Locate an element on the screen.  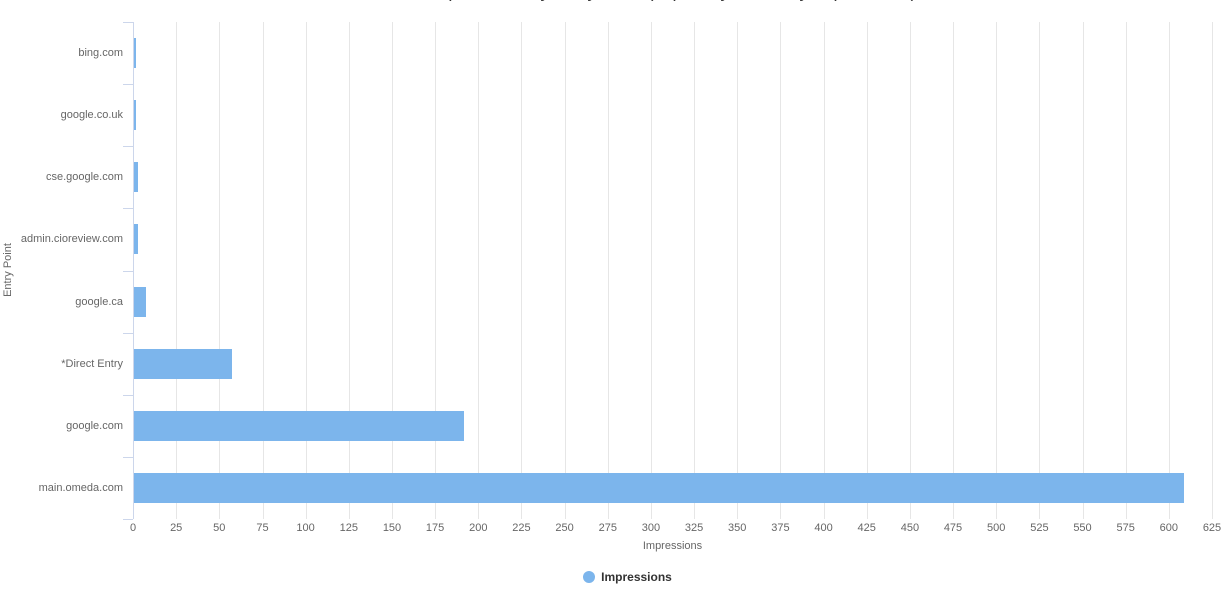
x-tick-label: 0 is located at coordinates (133, 528).